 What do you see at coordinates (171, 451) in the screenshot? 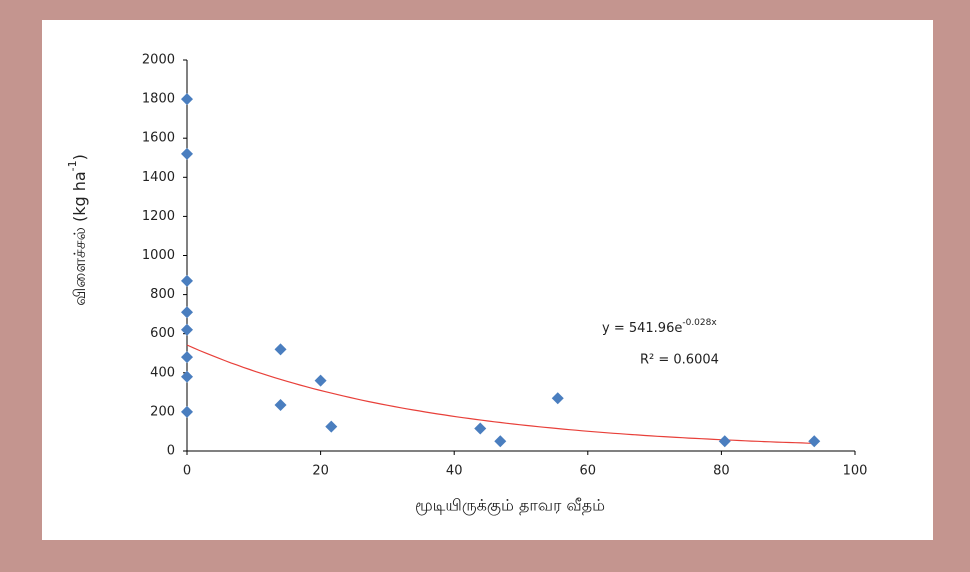
I see `y-tick-label: 0` at bounding box center [171, 451].